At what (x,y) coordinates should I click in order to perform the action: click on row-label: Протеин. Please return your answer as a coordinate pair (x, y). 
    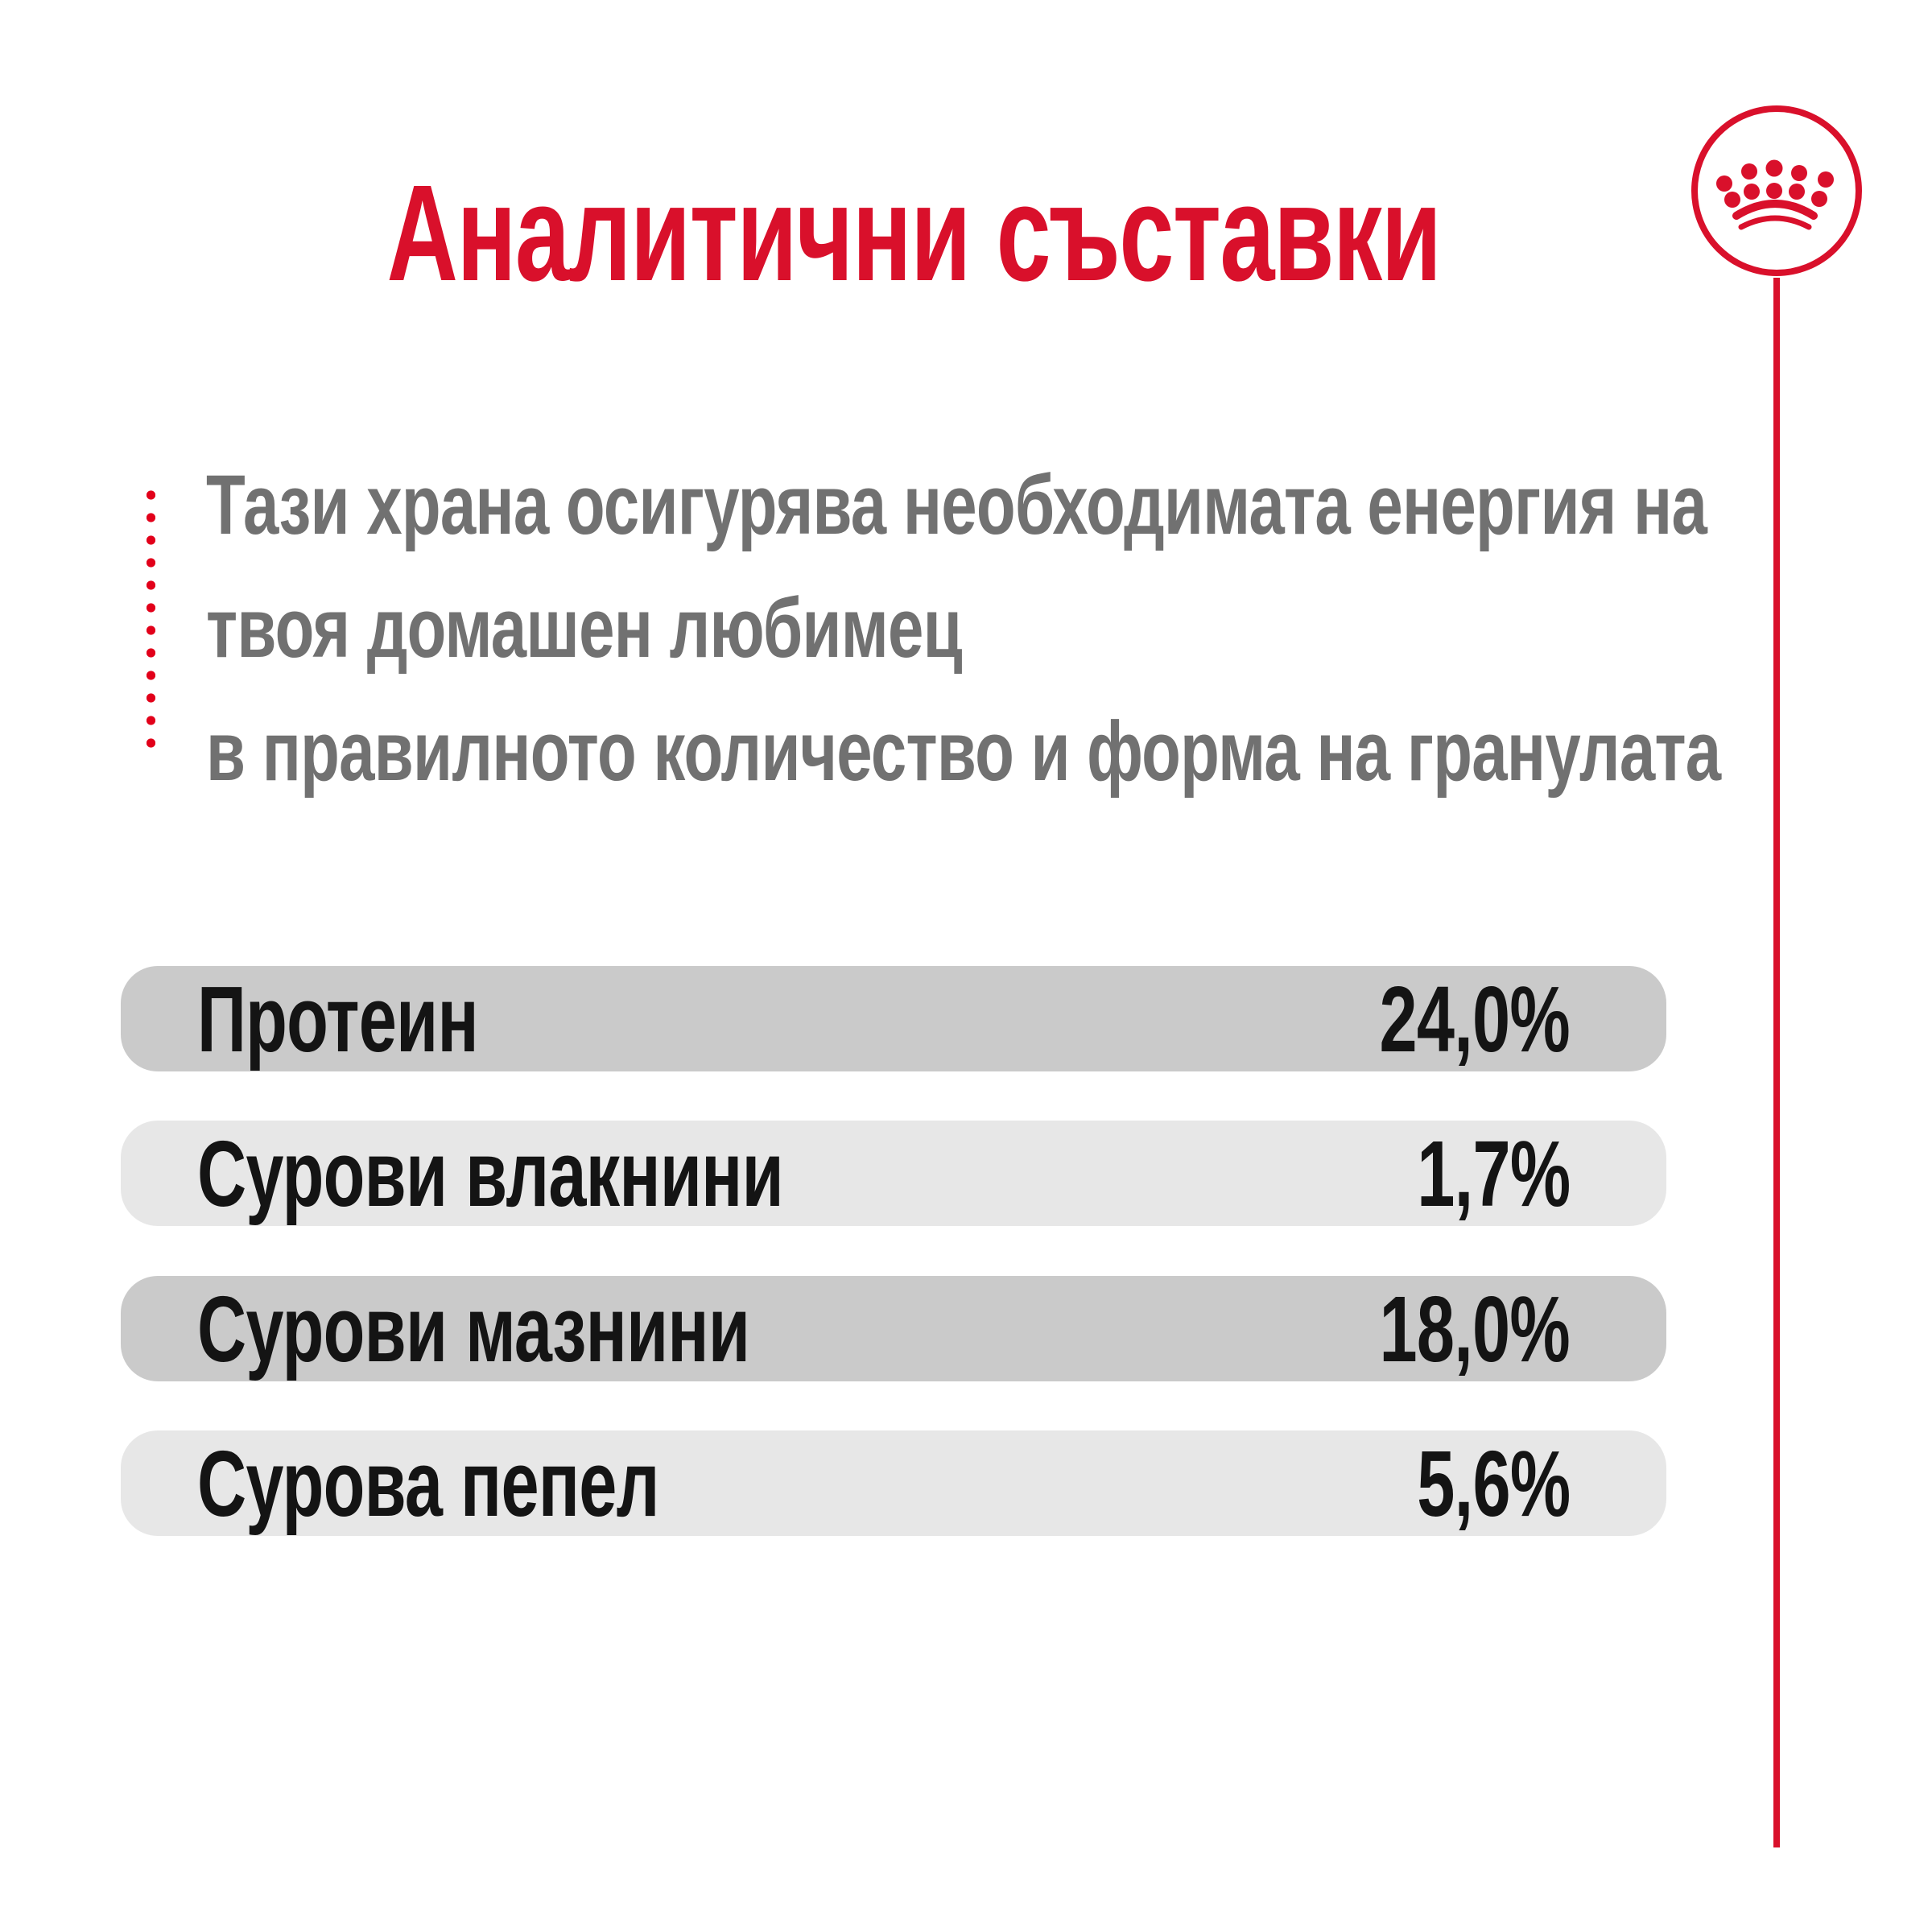
    Looking at the image, I should click on (338, 1018).